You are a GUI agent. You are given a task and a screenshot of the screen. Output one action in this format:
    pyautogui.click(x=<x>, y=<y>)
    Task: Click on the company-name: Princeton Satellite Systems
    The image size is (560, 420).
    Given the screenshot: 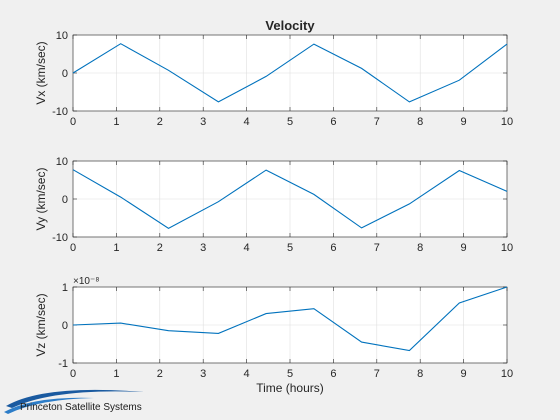 What is the action you would take?
    pyautogui.click(x=81, y=407)
    